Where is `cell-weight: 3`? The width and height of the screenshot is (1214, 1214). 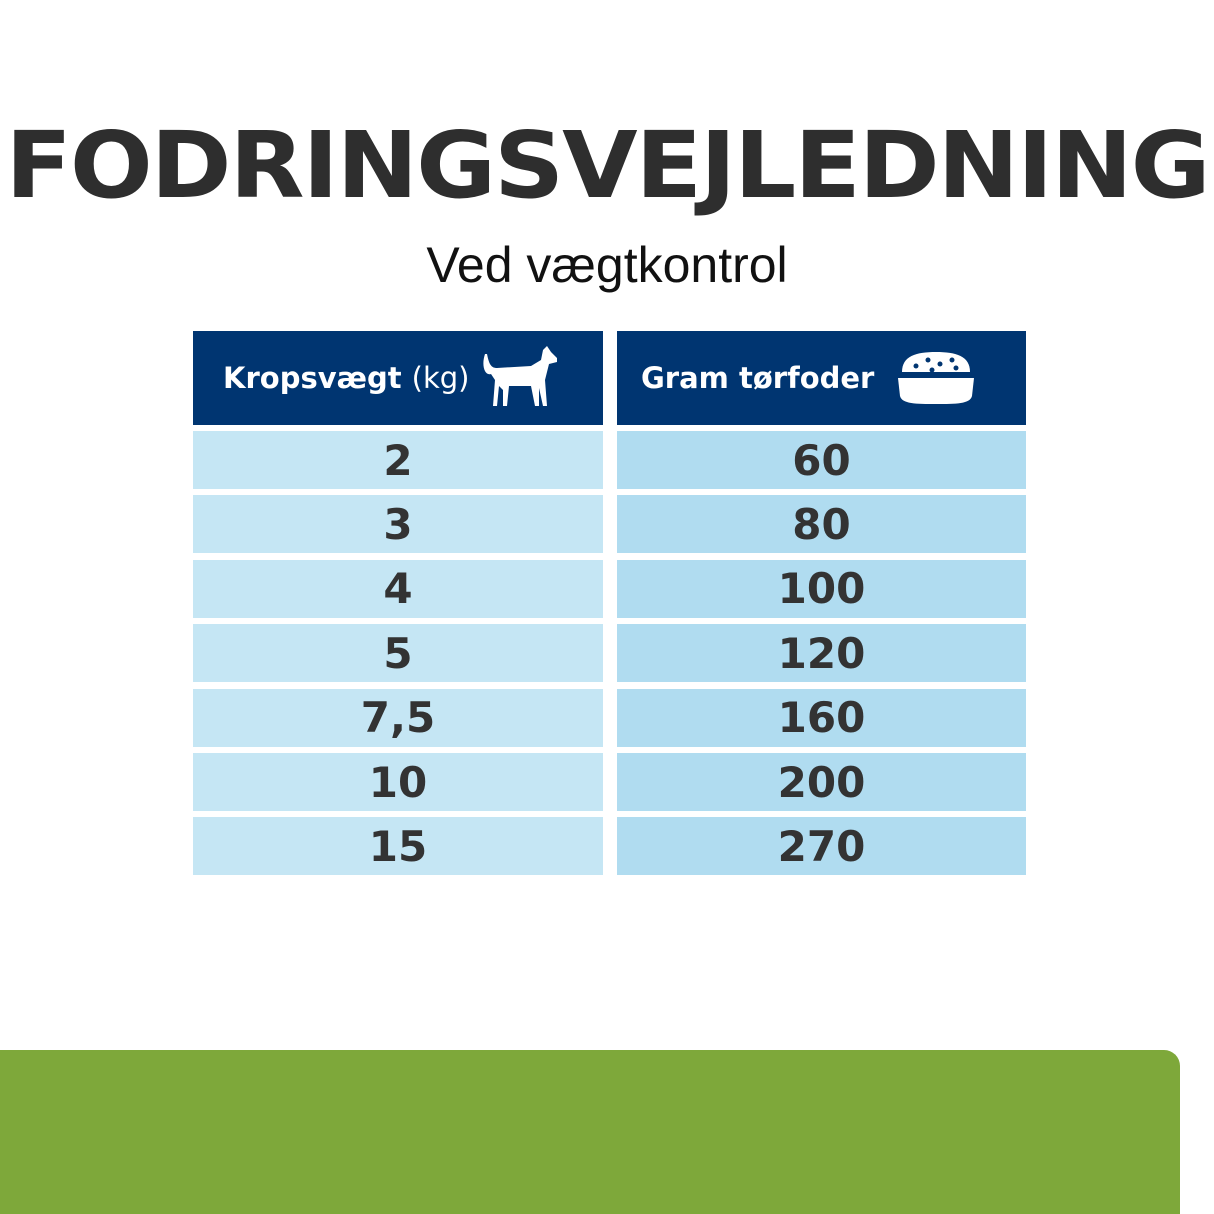
cell-weight: 3 is located at coordinates (398, 524).